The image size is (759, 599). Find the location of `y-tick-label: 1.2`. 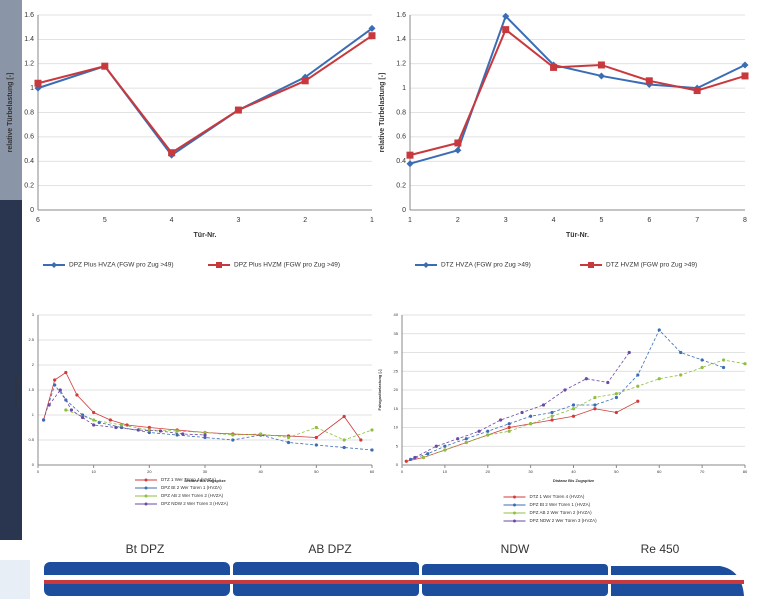

y-tick-label: 1.2 is located at coordinates (29, 64).